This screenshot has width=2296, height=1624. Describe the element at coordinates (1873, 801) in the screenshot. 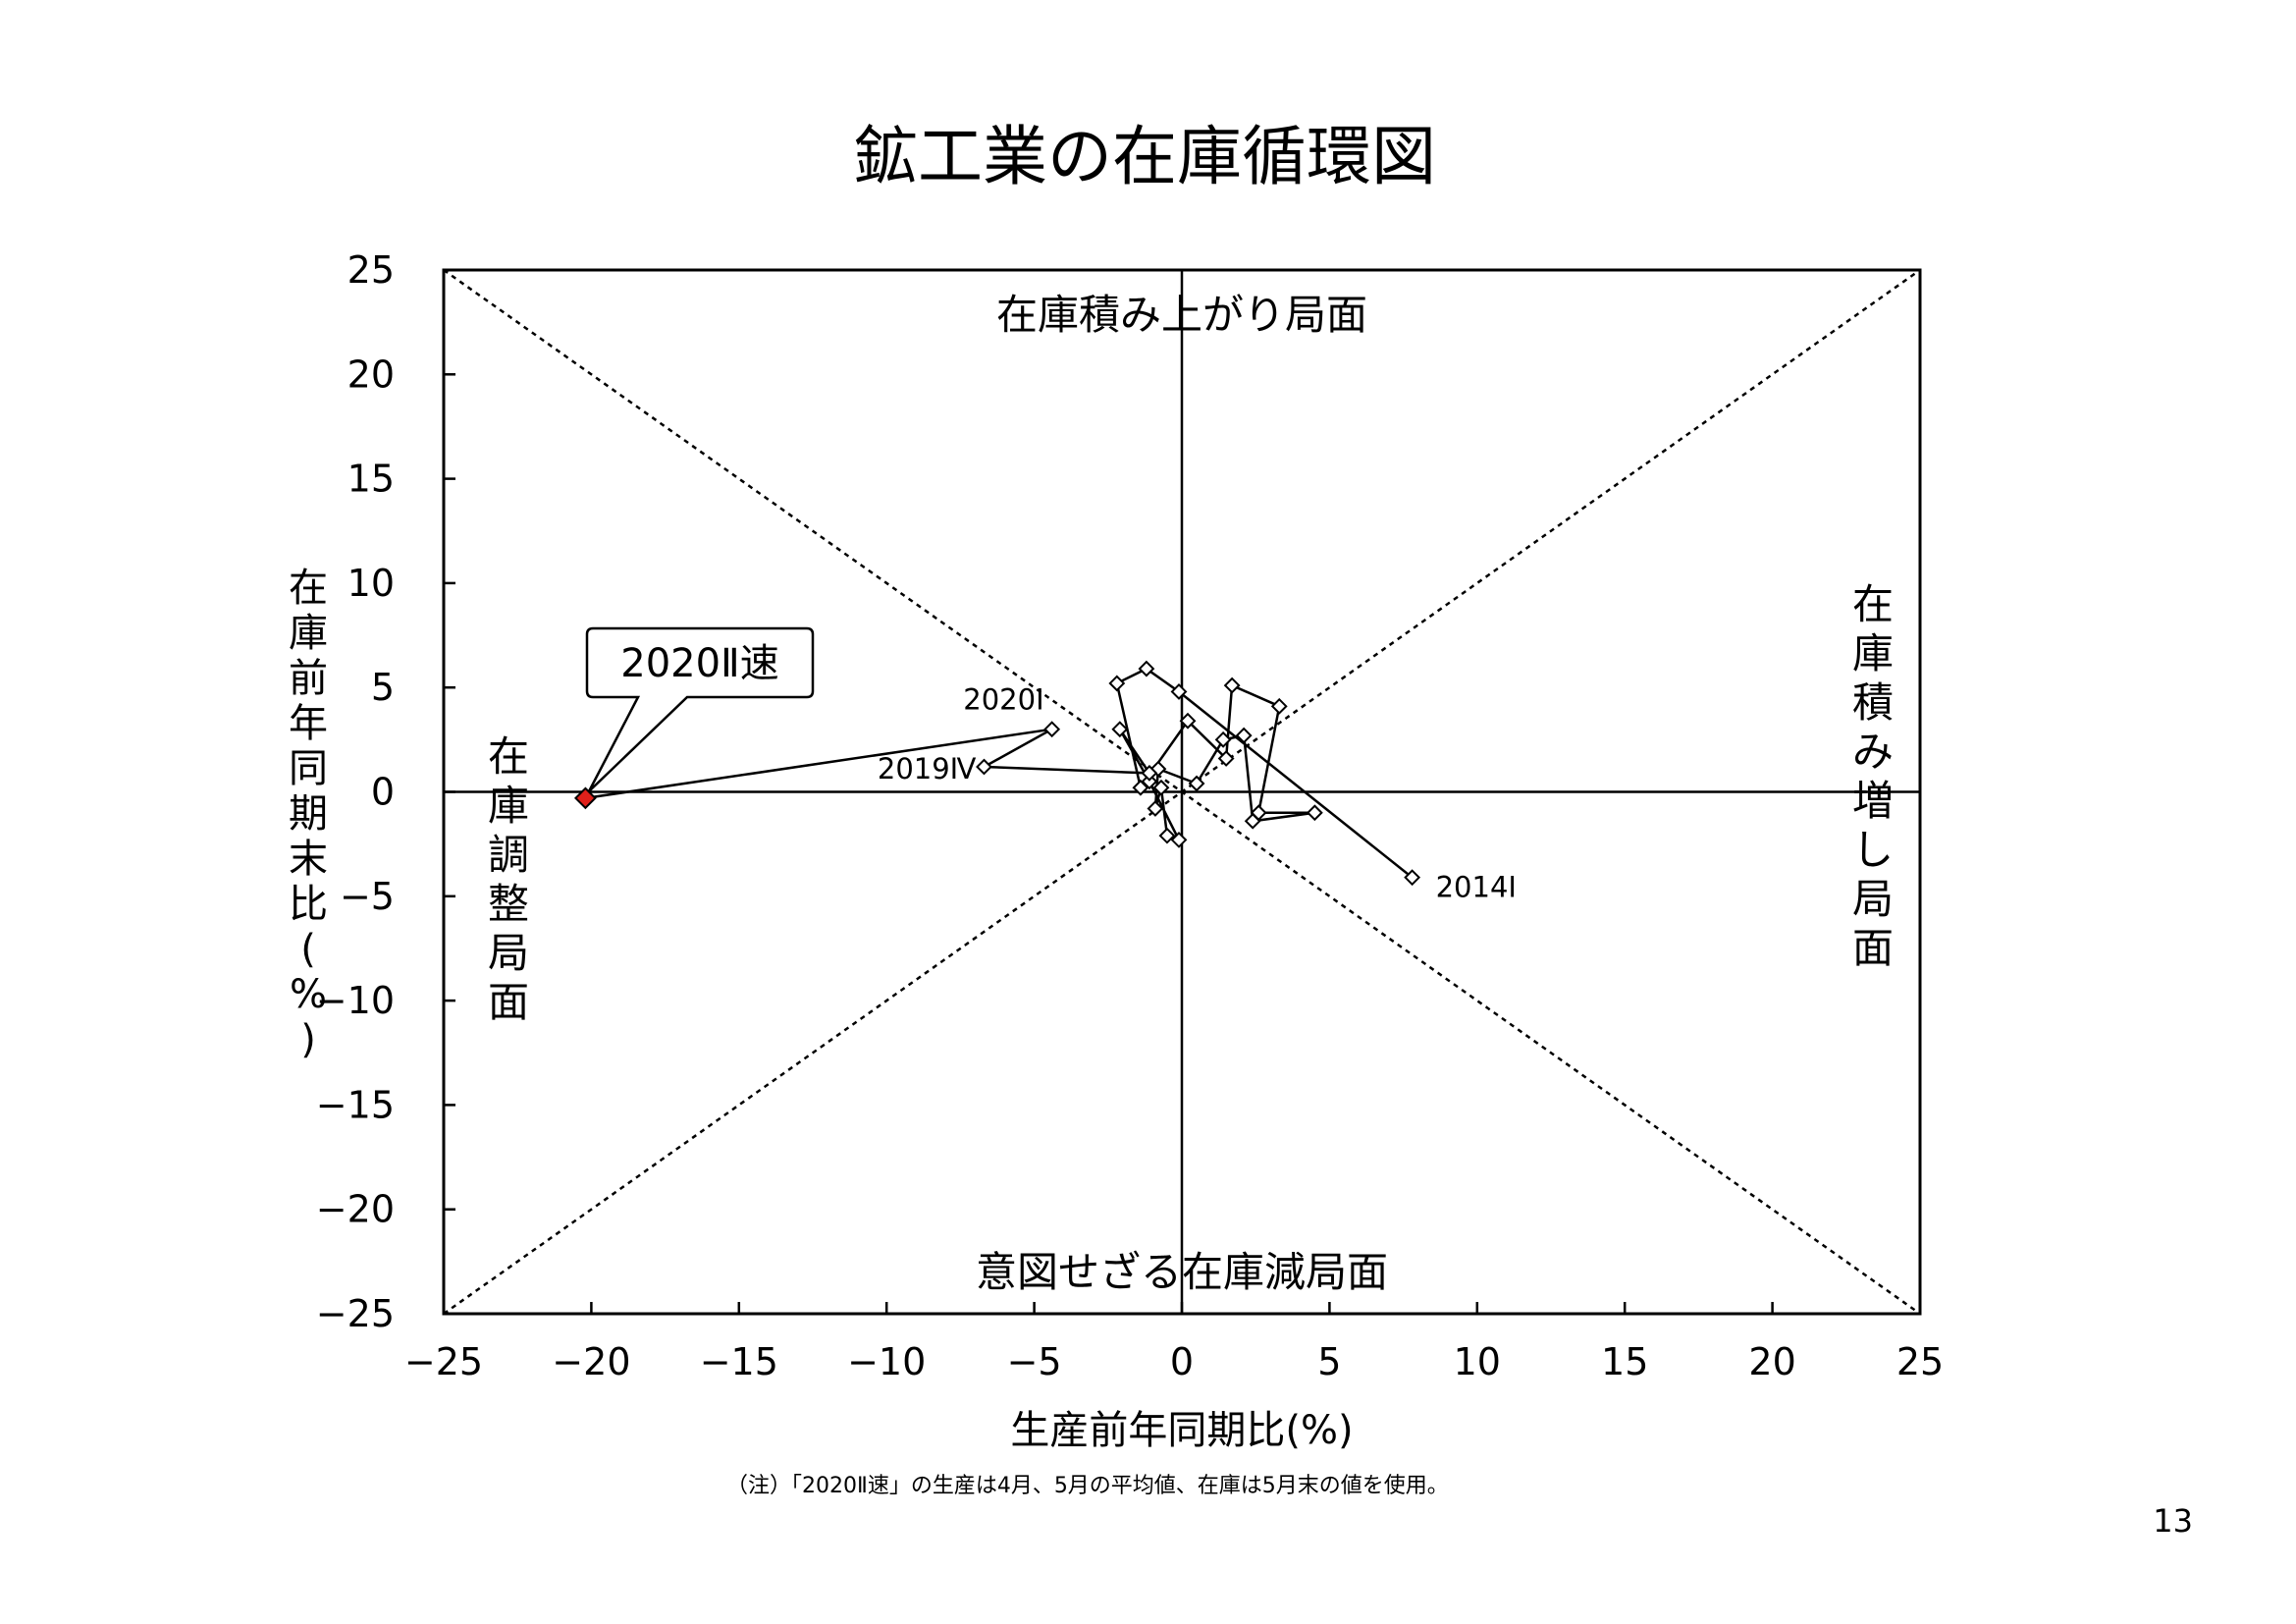

I see `quadrant-label-right-char: 増` at that location.